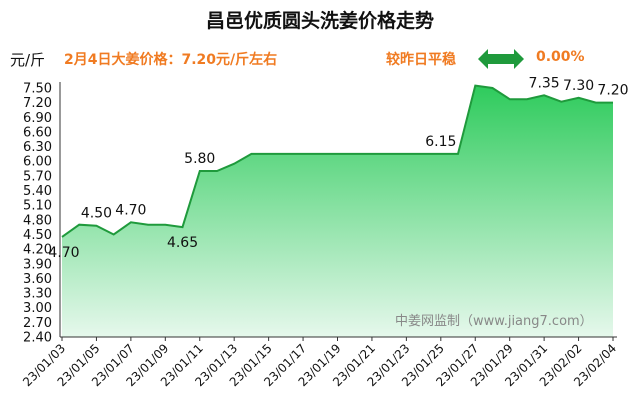  I want to click on y-tick-label: 2.70, so click(37, 323).